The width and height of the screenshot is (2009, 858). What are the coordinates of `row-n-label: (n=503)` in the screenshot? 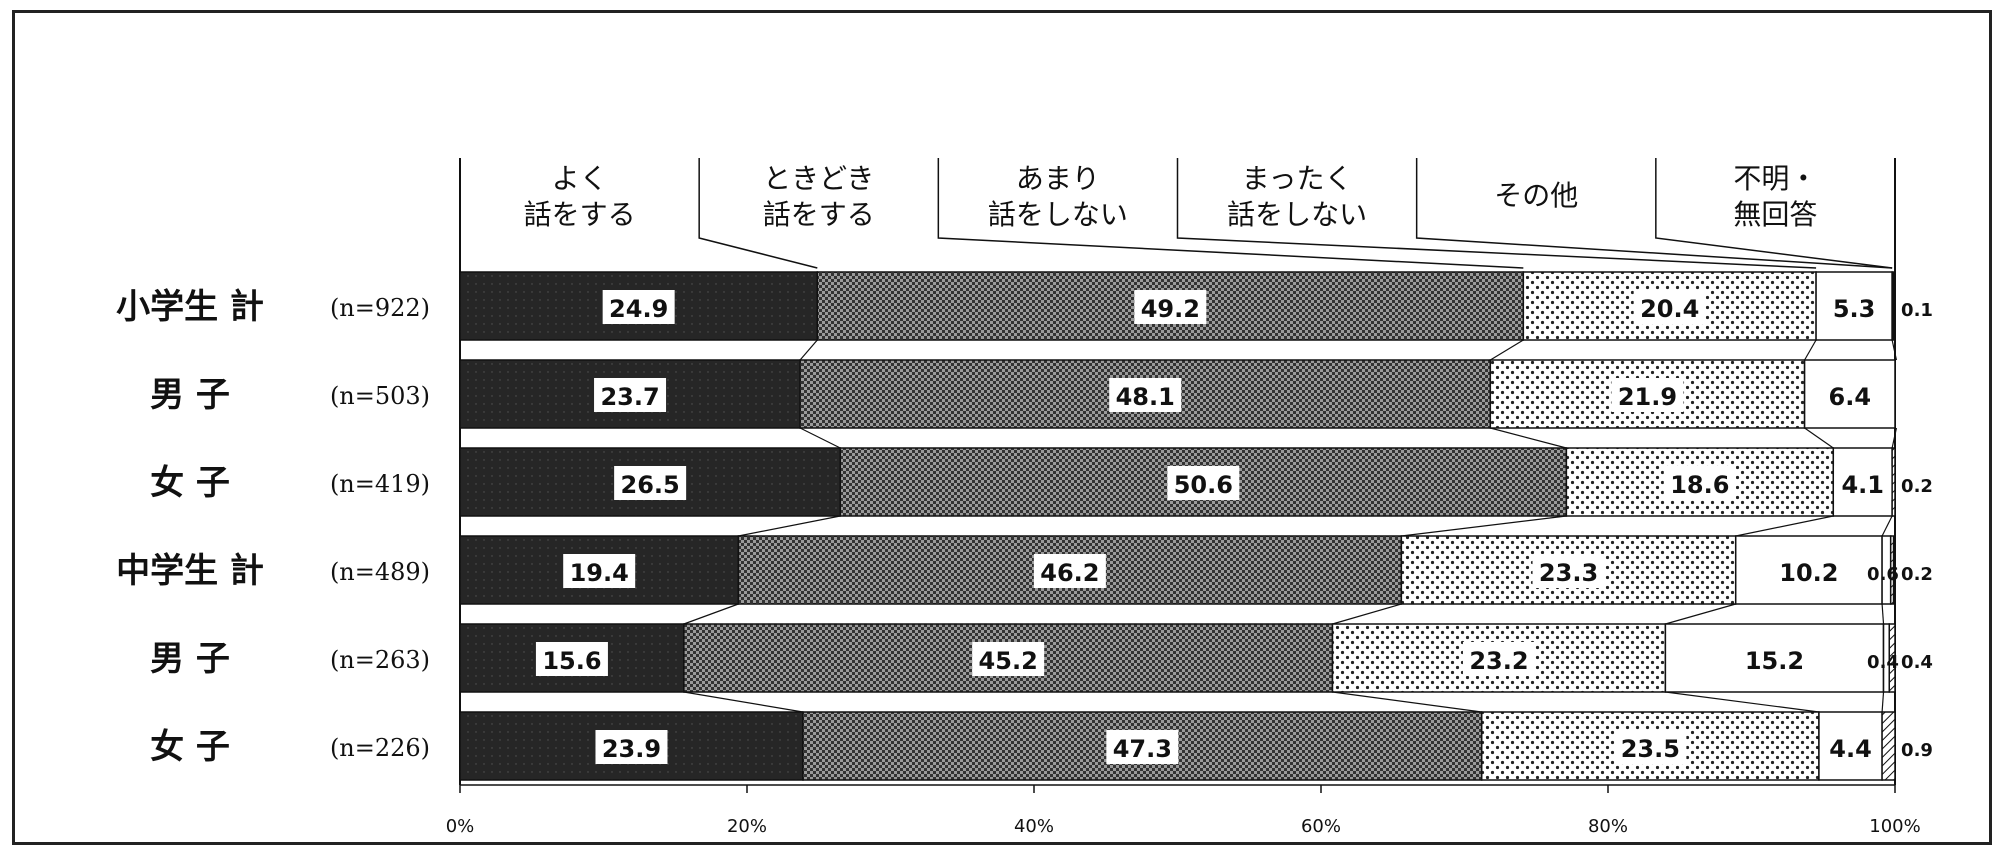 It's located at (380, 396).